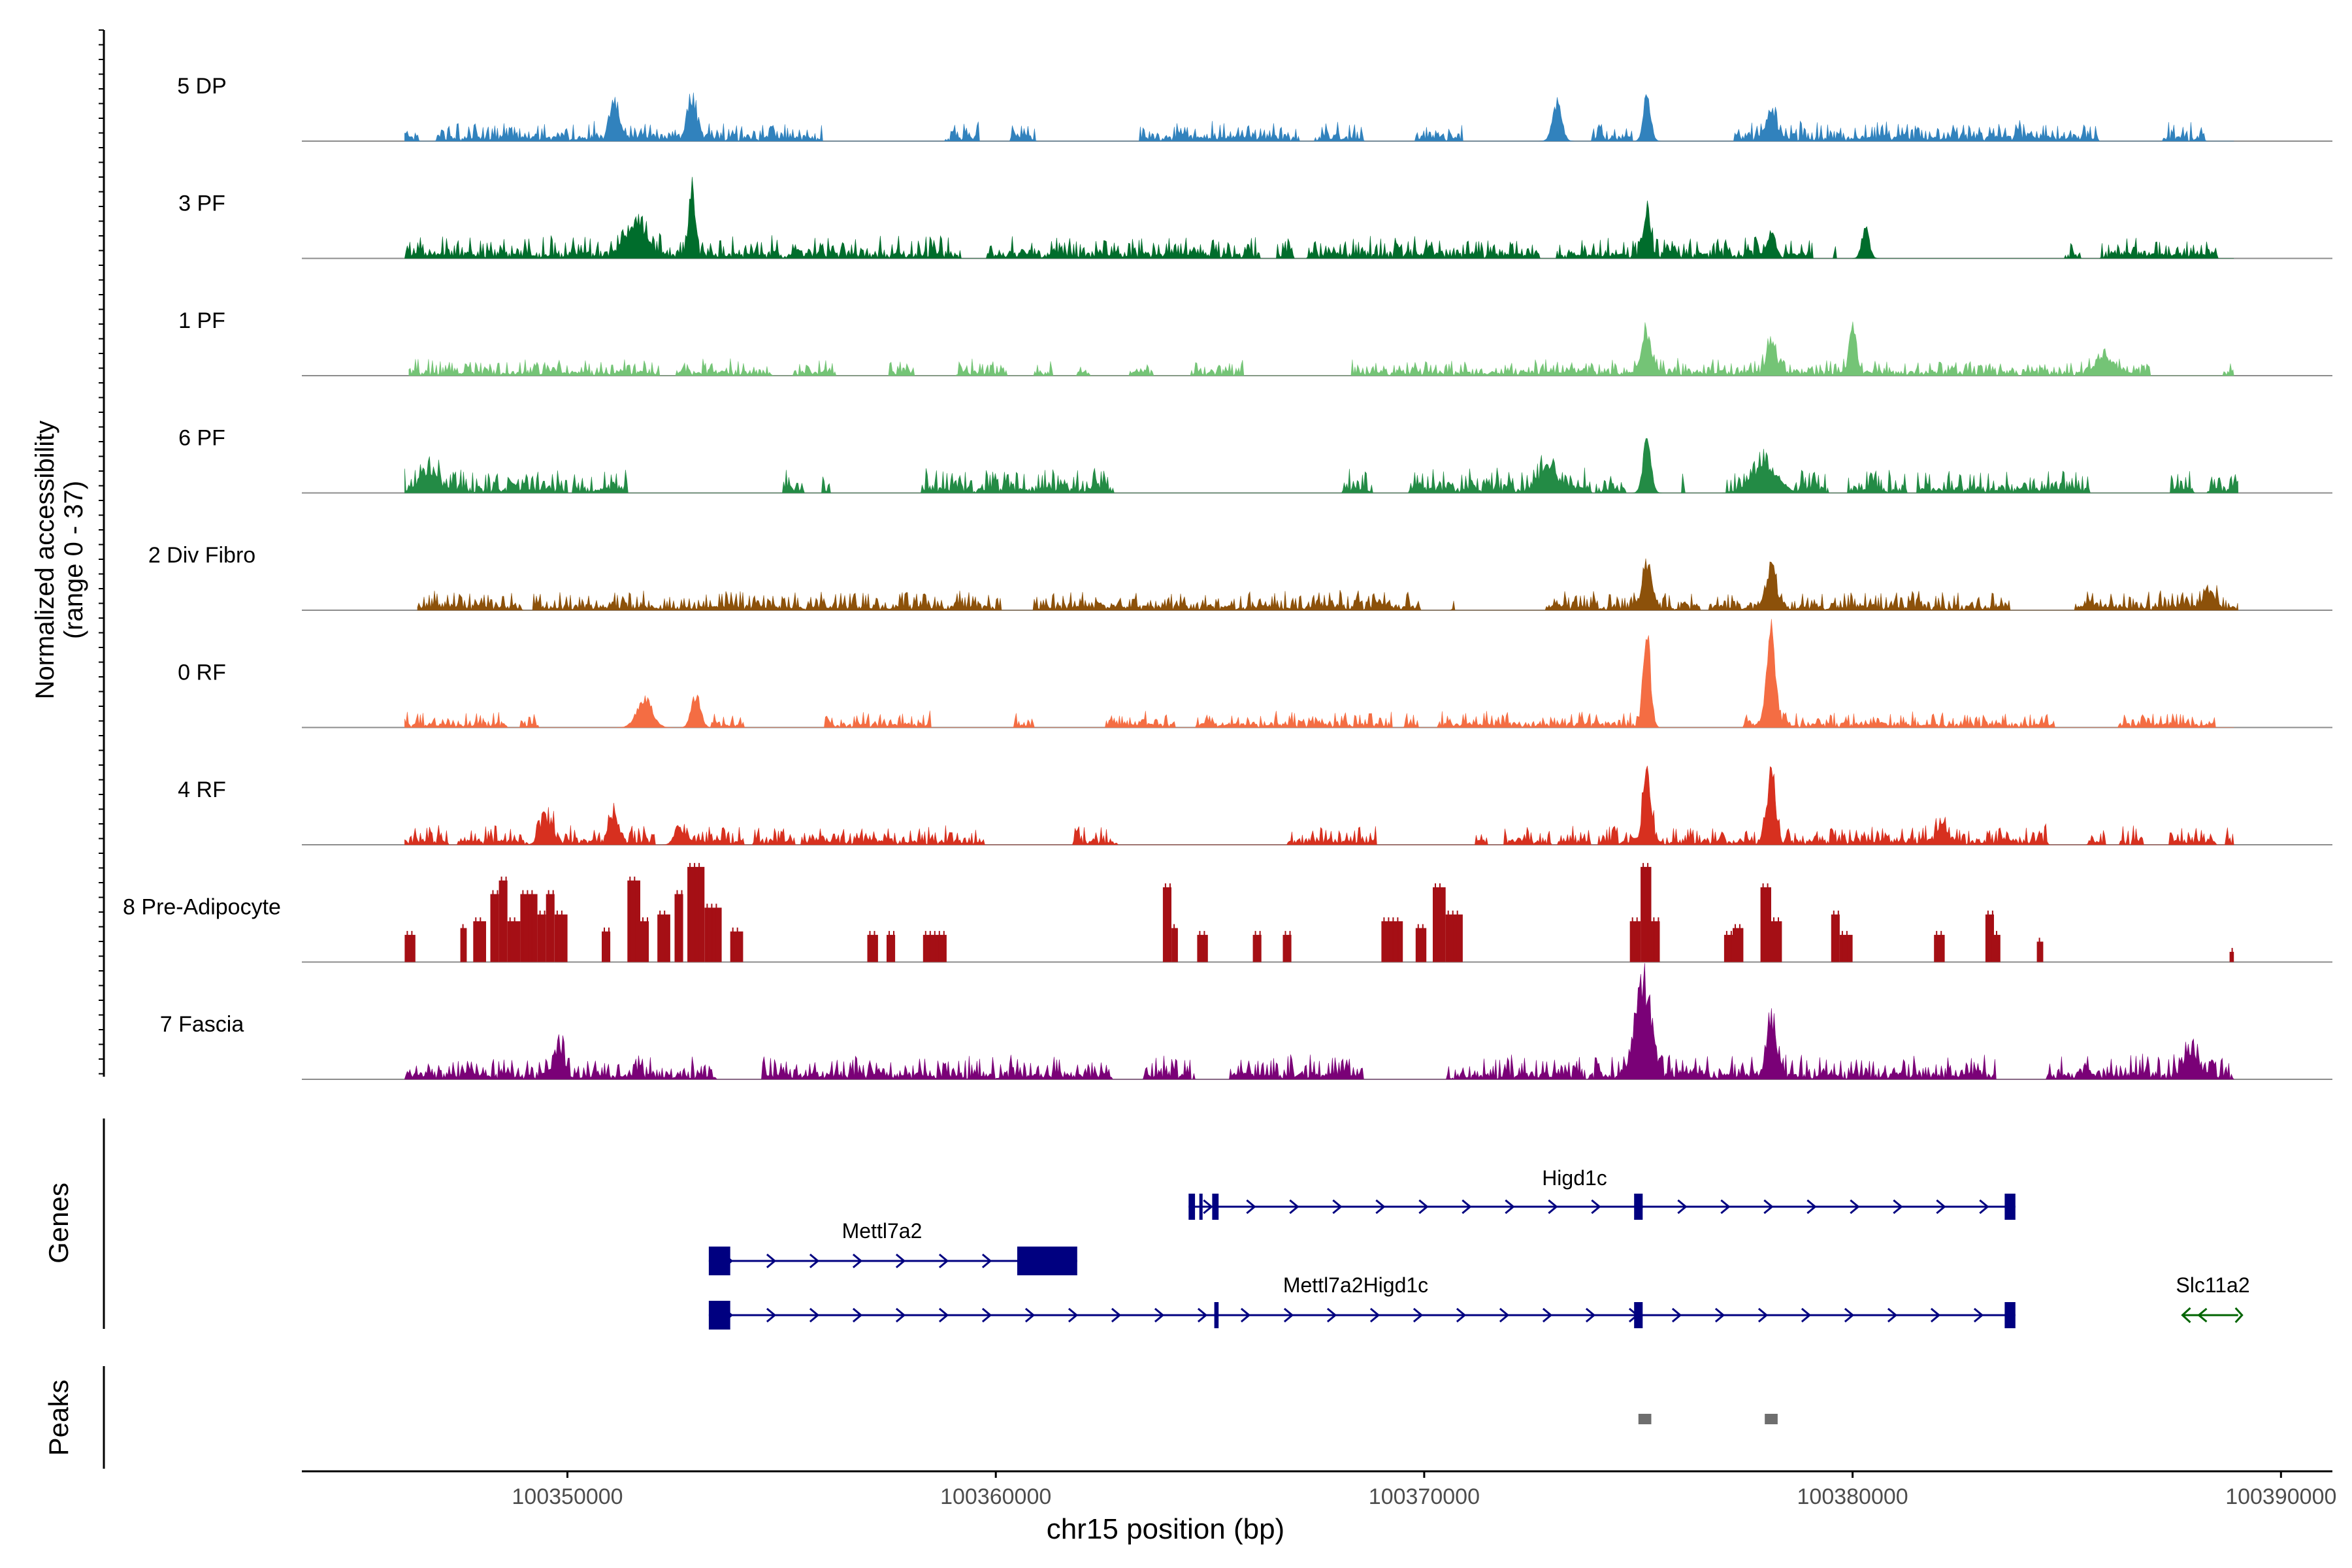  I want to click on x-axis-title: chr15 position (bp), so click(1165, 1529).